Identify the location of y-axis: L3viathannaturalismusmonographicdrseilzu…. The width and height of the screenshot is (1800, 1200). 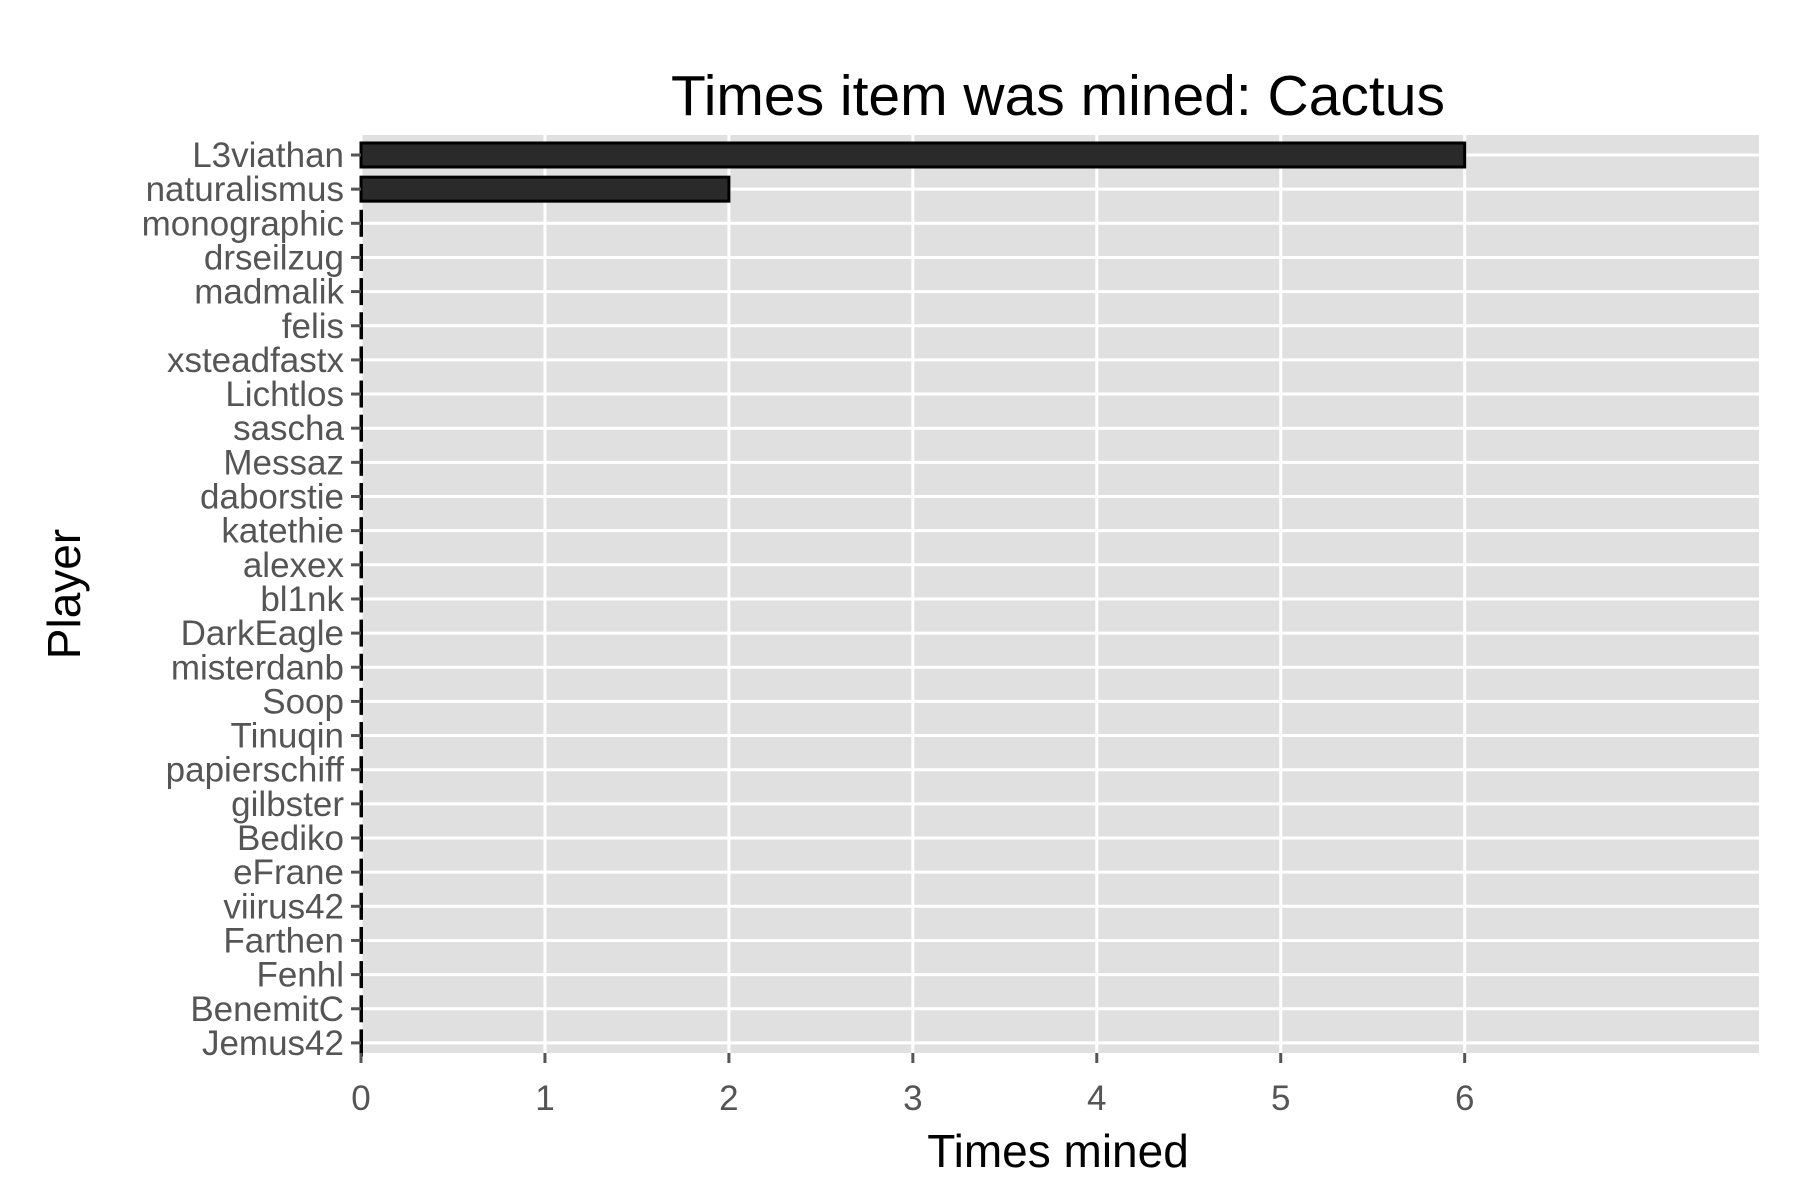
(251, 599).